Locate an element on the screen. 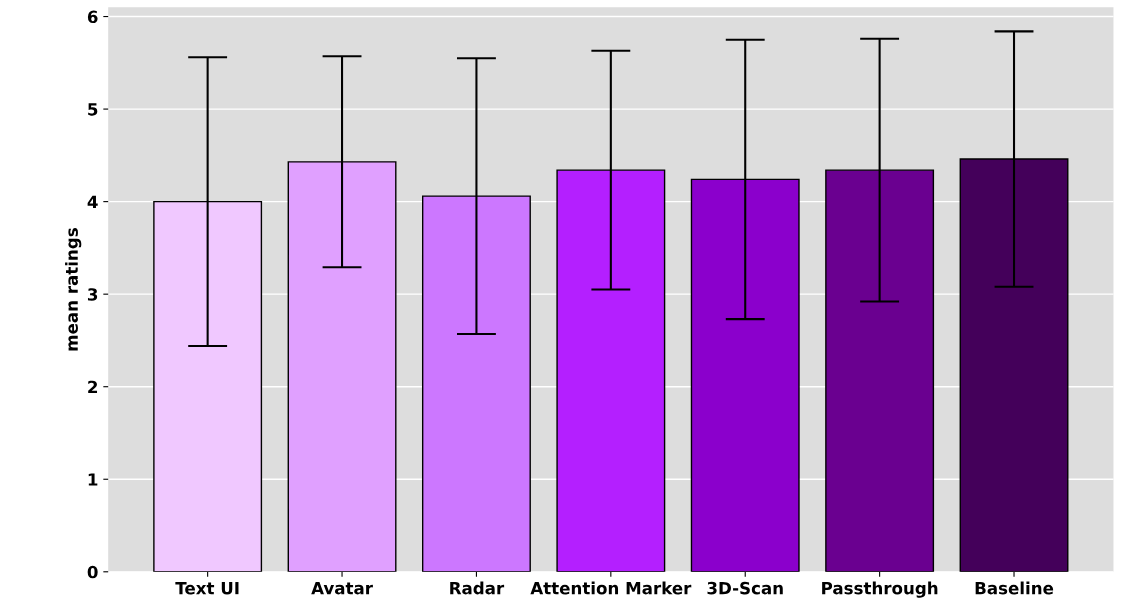  x-tick-label: Avatar is located at coordinates (342, 588).